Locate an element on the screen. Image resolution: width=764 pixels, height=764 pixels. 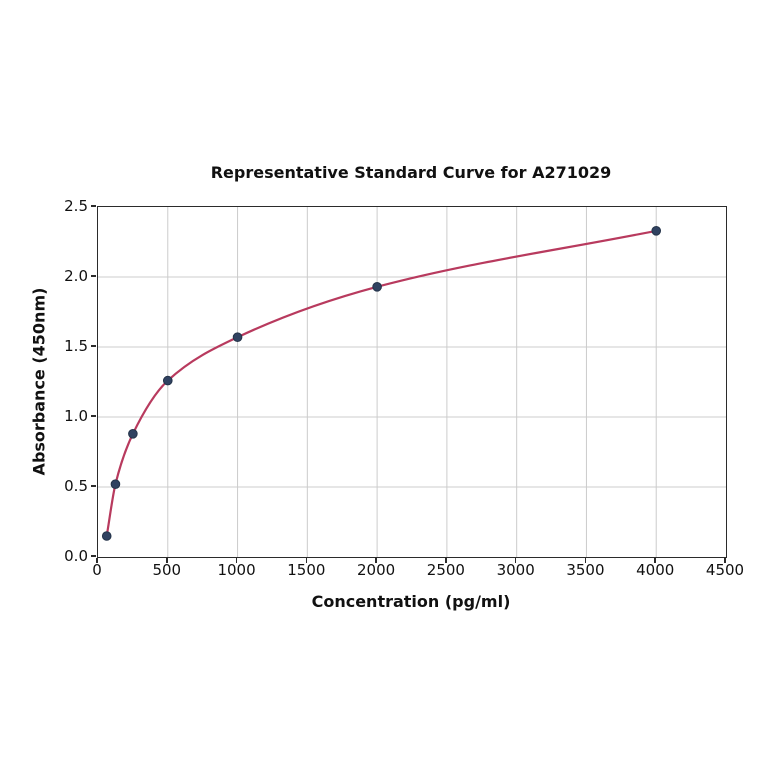
y-tick-label: 0.0 is located at coordinates (76, 556).